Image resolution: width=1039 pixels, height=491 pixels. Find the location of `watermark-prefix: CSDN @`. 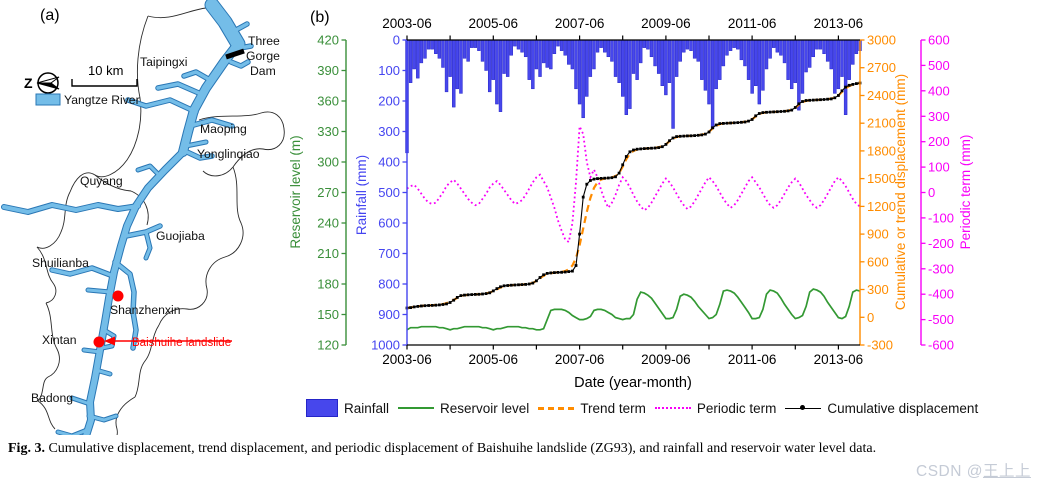

watermark-prefix: CSDN @ is located at coordinates (949, 471).